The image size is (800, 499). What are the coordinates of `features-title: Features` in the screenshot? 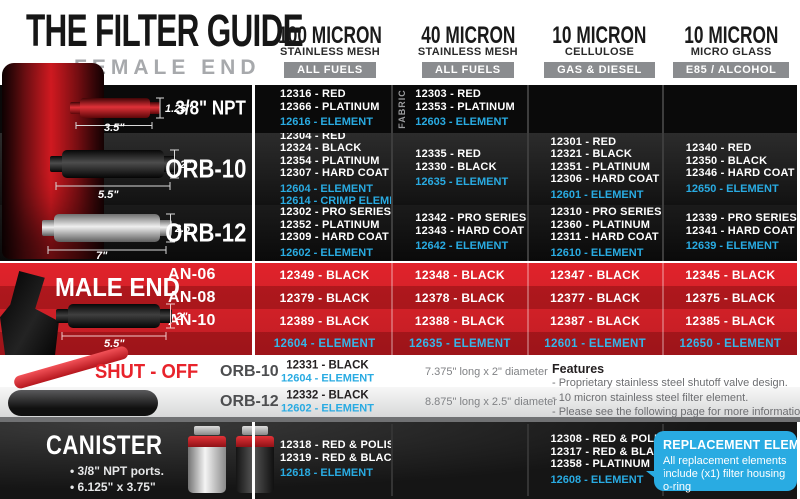 It's located at (578, 369).